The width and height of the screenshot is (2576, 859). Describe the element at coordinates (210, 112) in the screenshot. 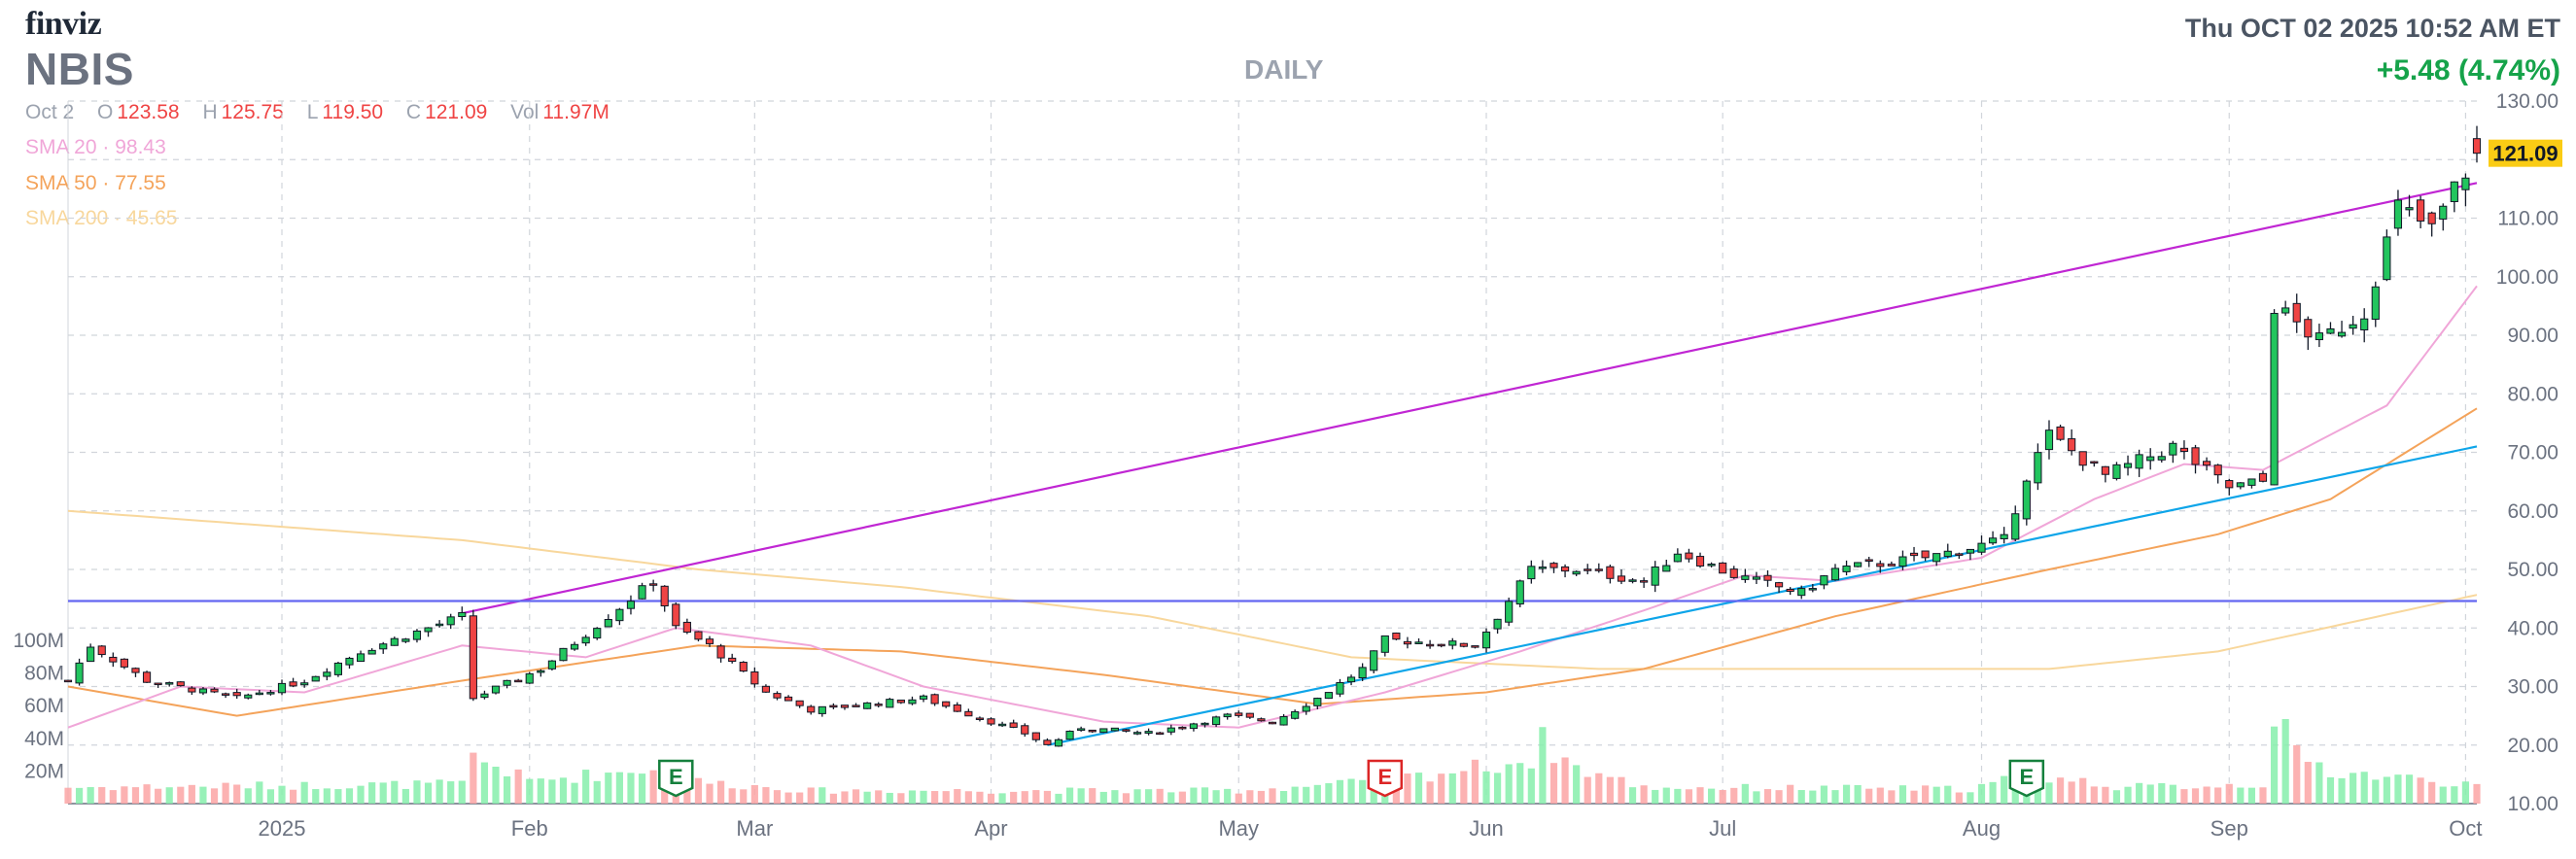

I see `high-label: H` at that location.